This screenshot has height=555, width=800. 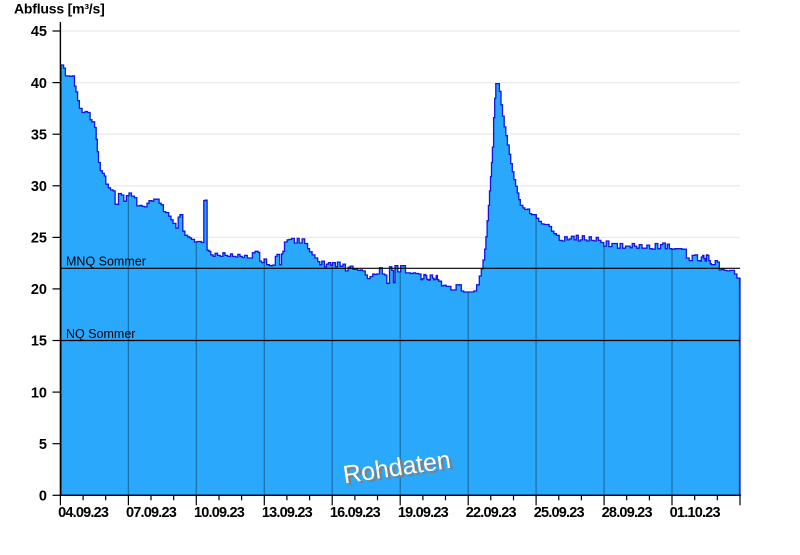 What do you see at coordinates (43, 497) in the screenshot?
I see `svg-text: 0` at bounding box center [43, 497].